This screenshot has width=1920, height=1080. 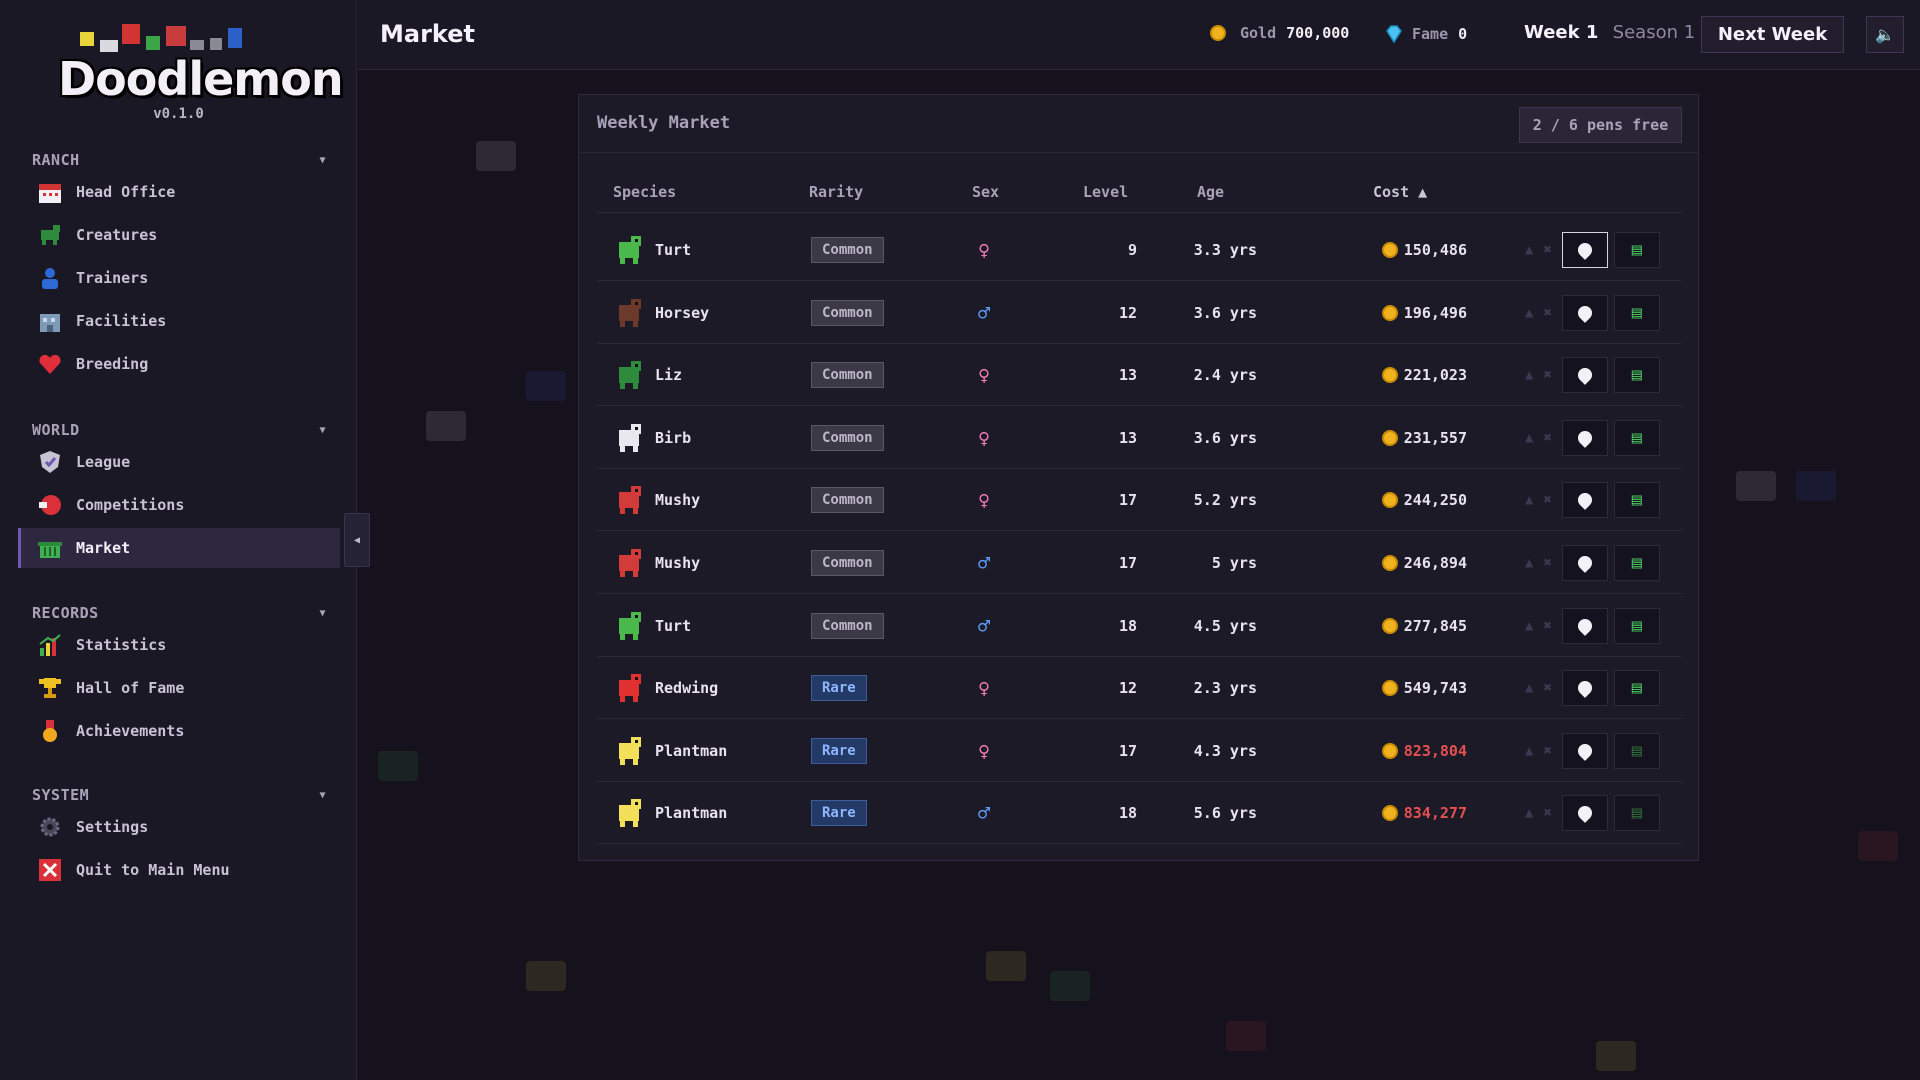 I want to click on species-cell: Mushy, so click(x=655, y=563).